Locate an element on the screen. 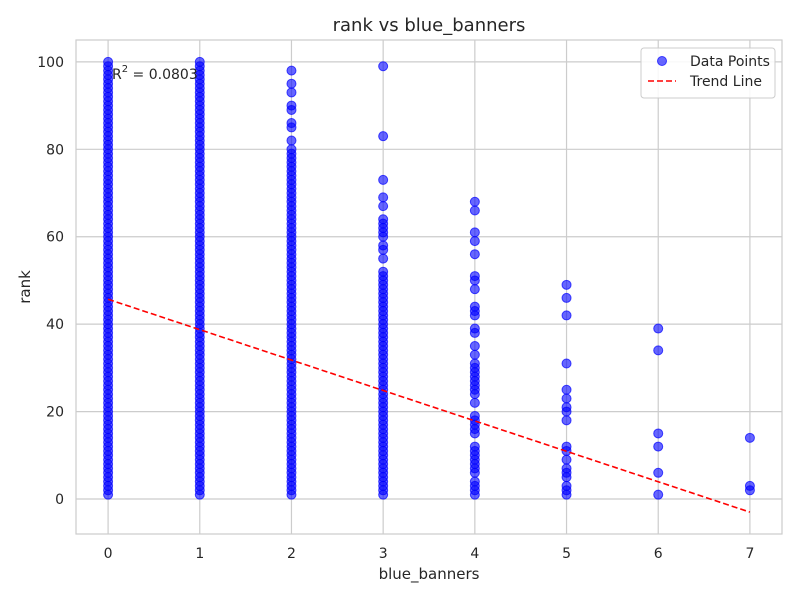 The width and height of the screenshot is (800, 600). x-tick-label: 3 is located at coordinates (383, 554).